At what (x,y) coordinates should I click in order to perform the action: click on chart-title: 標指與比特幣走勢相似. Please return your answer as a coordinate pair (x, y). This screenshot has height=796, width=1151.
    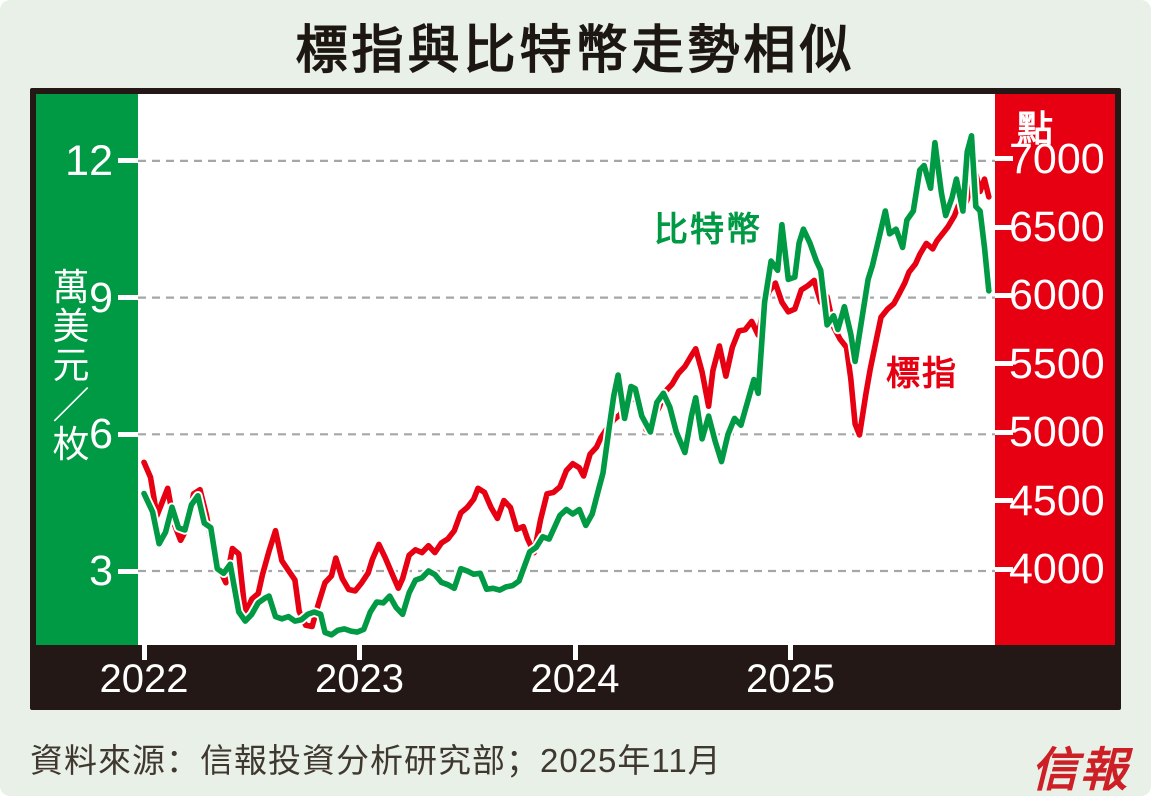
    Looking at the image, I should click on (575, 51).